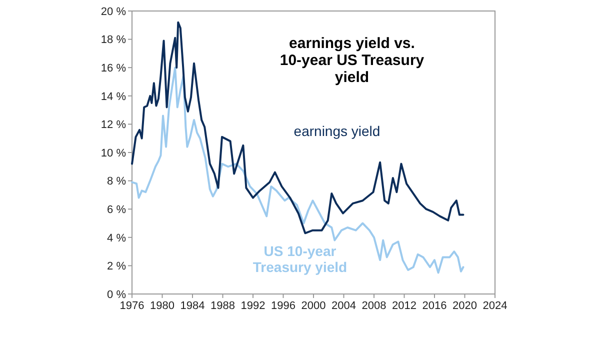  I want to click on series-label: earnings yield, so click(337, 131).